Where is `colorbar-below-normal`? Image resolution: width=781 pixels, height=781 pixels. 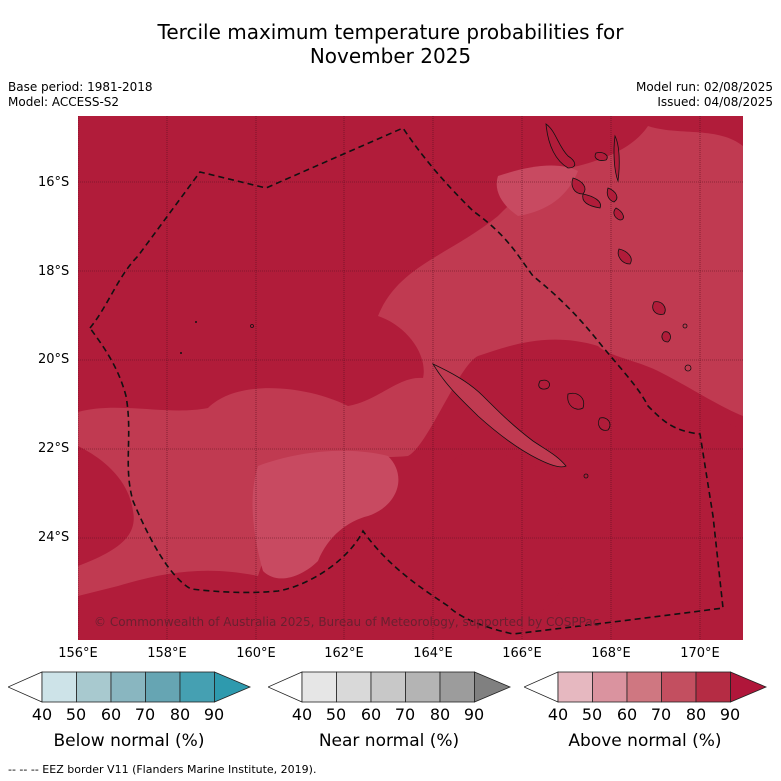
colorbar-below-normal is located at coordinates (130, 687).